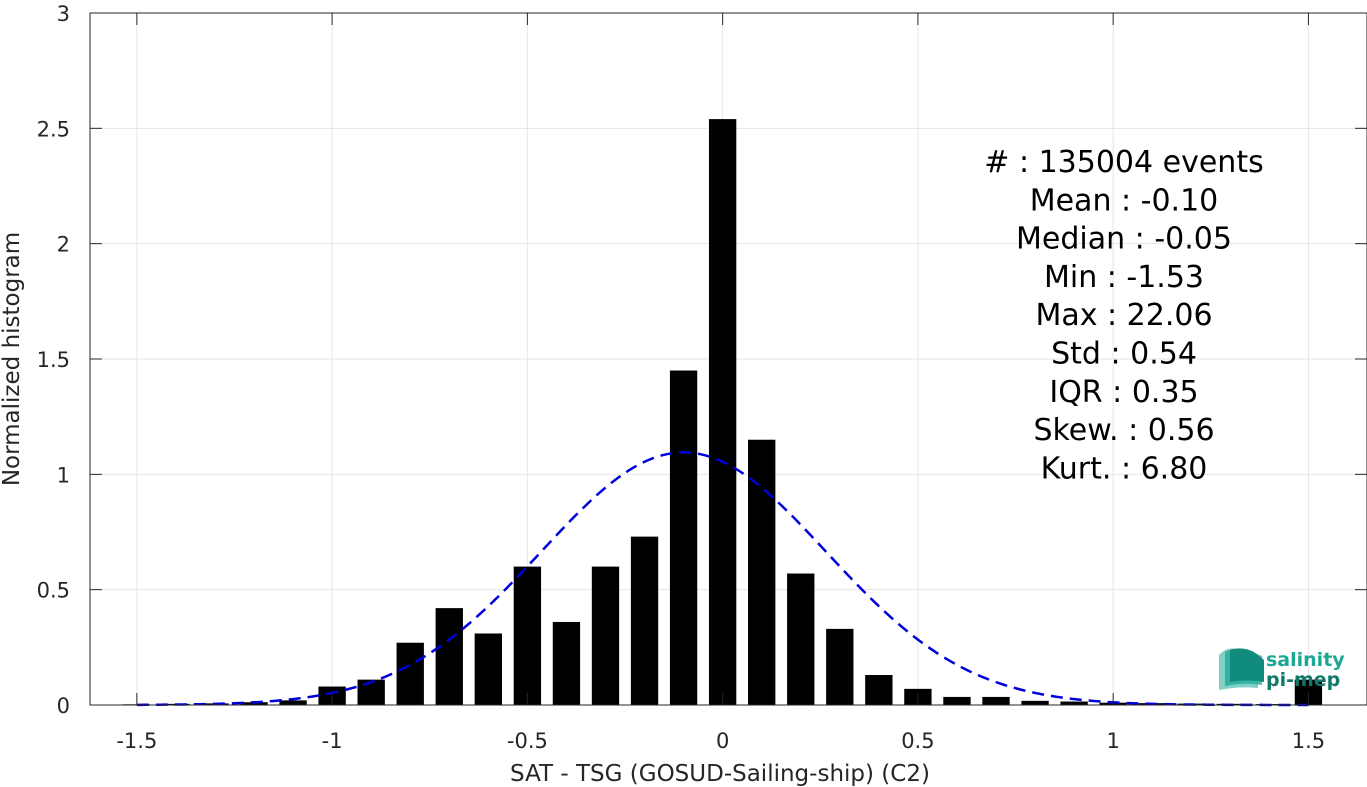 The image size is (1367, 787). Describe the element at coordinates (332, 741) in the screenshot. I see `x-tick-label: -1` at that location.